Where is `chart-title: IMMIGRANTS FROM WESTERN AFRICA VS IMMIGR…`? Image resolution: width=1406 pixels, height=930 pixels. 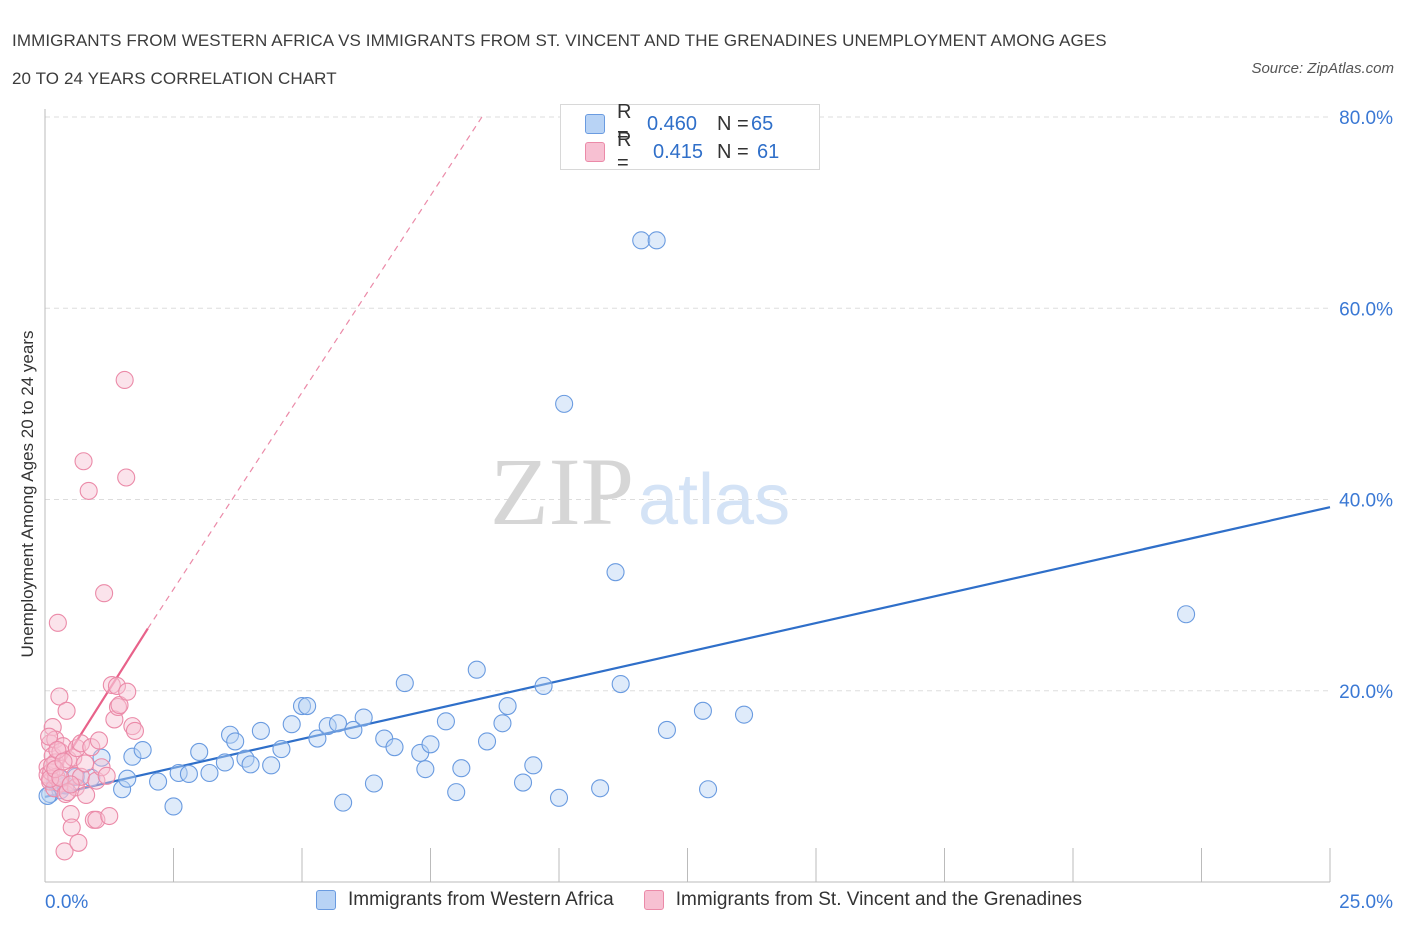
chart-title: IMMIGRANTS FROM WESTERN AFRICA VS IMMIGR… is located at coordinates (632, 60).